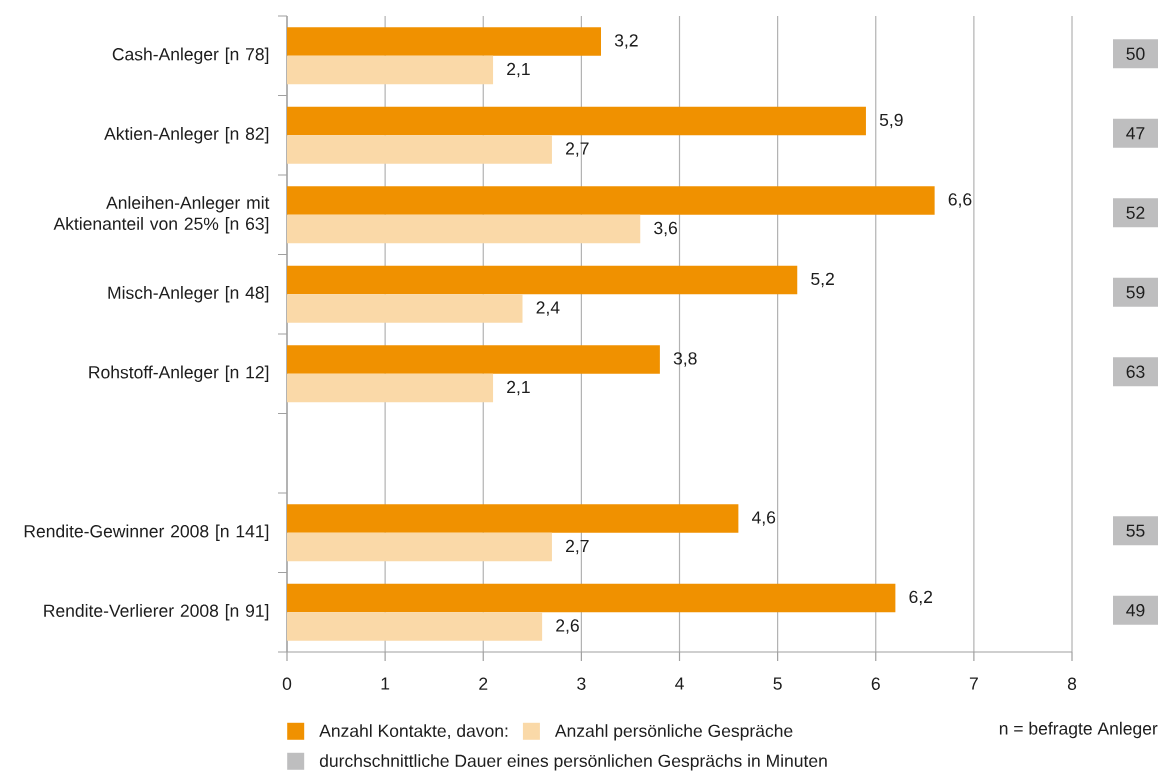 This screenshot has width=1167, height=771. What do you see at coordinates (673, 732) in the screenshot?
I see `legend-label: Anzahl persönliche Gespräche` at bounding box center [673, 732].